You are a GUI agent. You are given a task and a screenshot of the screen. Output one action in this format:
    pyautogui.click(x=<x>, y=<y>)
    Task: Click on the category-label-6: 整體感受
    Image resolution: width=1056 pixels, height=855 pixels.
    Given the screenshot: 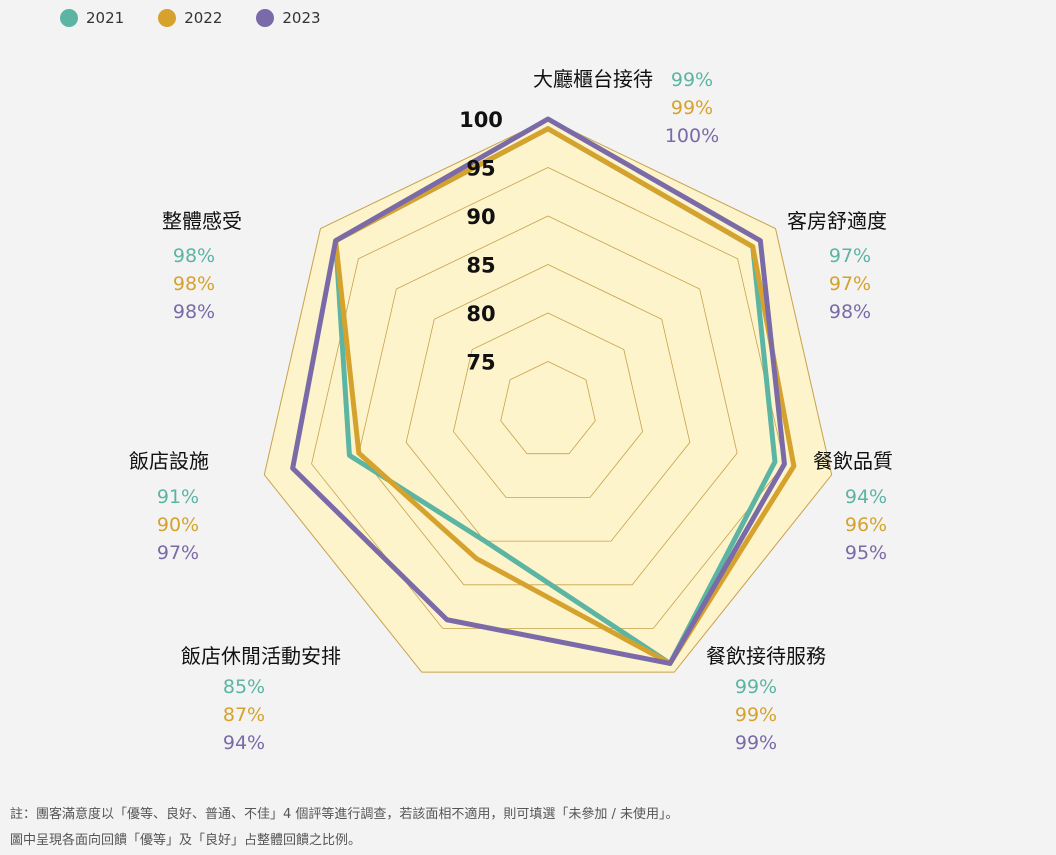 What is the action you would take?
    pyautogui.click(x=202, y=221)
    